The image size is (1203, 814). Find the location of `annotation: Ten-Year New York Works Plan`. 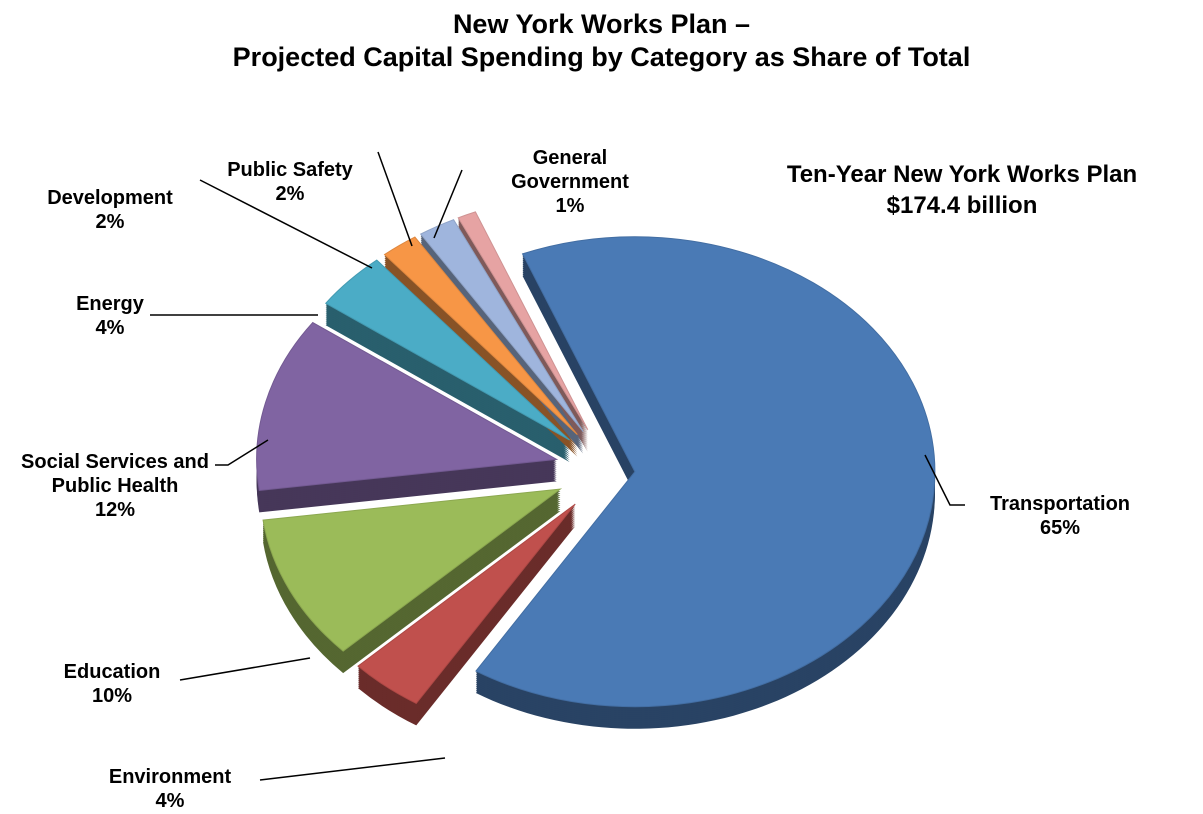

annotation: Ten-Year New York Works Plan is located at coordinates (962, 174).